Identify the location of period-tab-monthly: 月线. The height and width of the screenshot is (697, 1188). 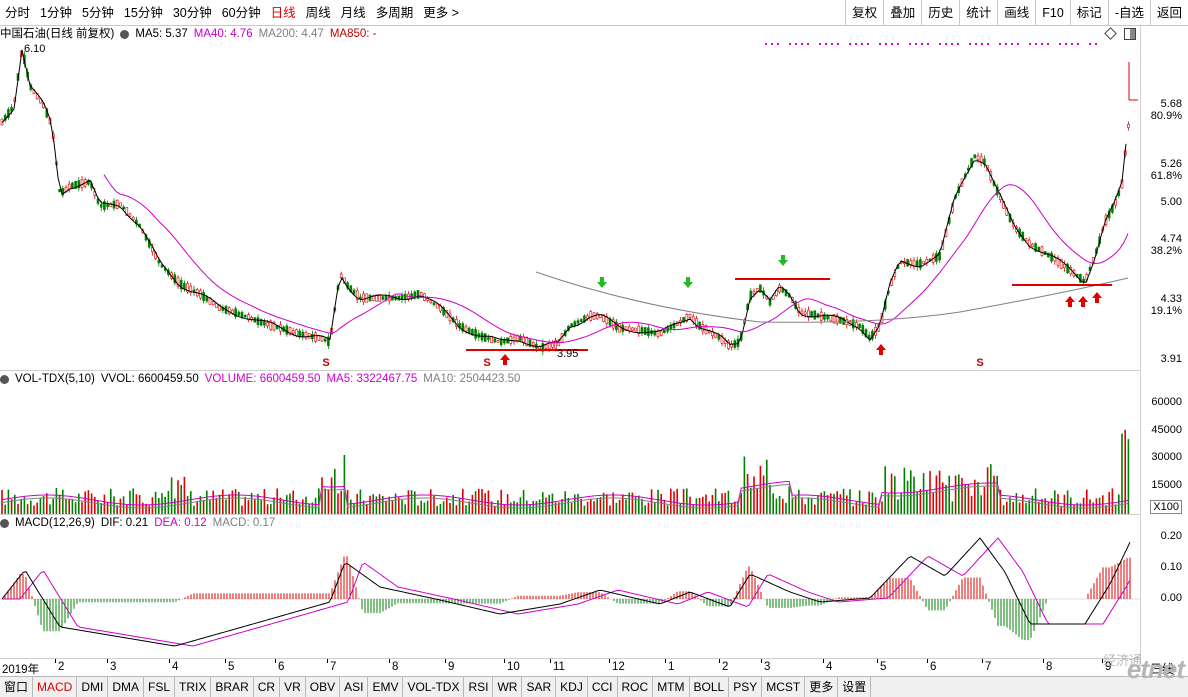
(353, 12).